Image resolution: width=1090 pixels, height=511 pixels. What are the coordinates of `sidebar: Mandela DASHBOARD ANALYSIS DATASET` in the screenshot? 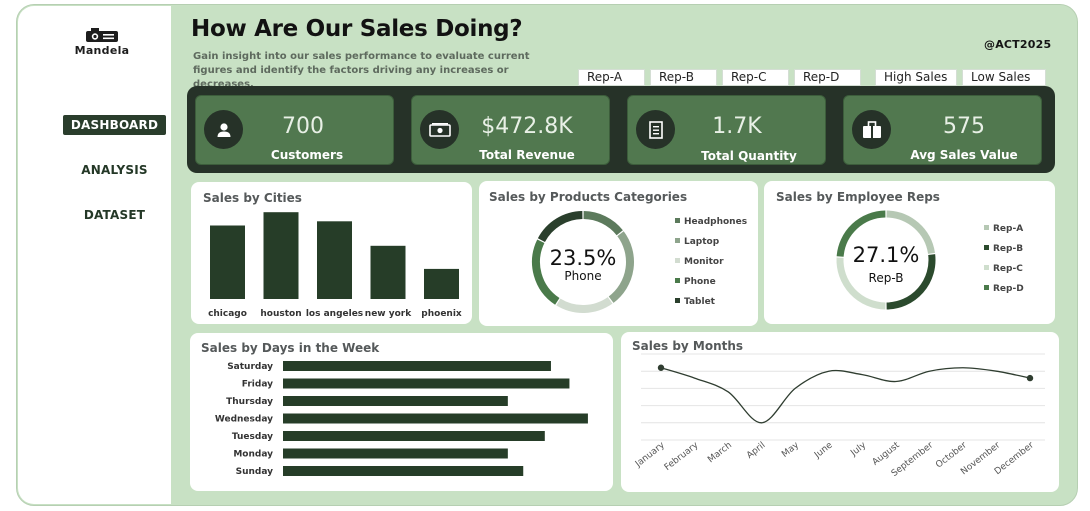 It's located at (94, 255).